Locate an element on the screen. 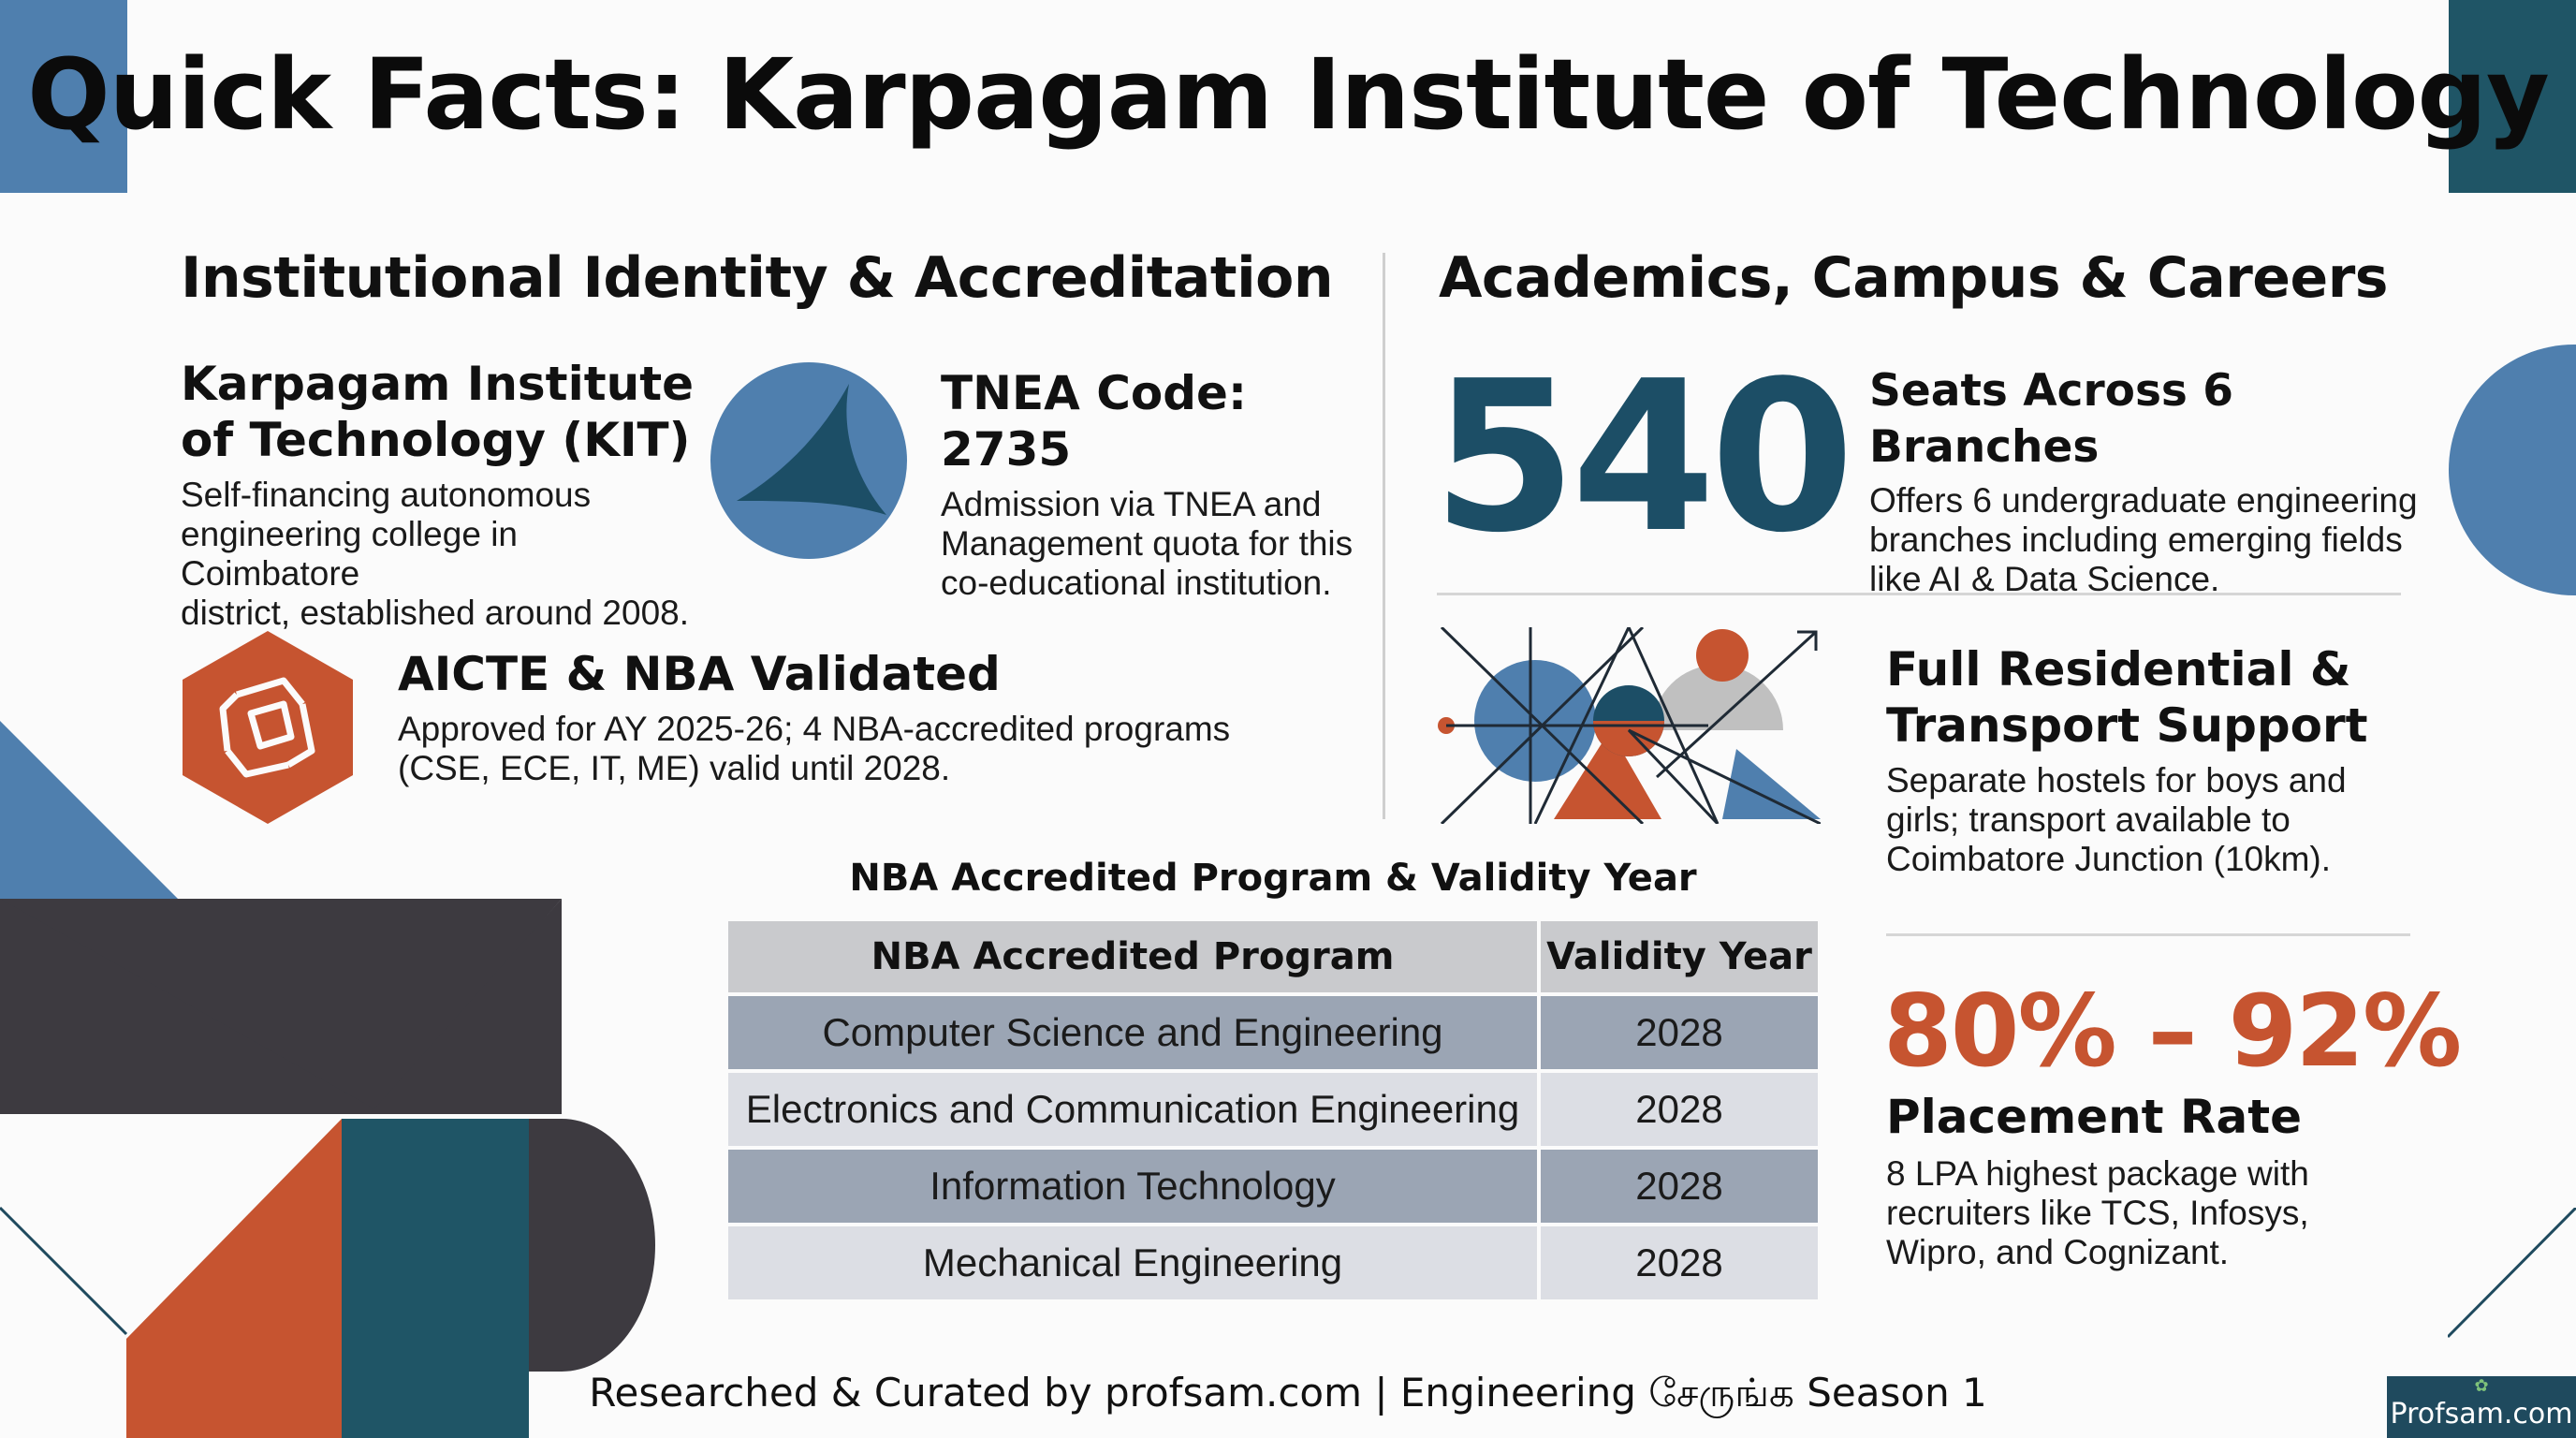 The image size is (2576, 1438). section-heading-left: Institutional Identity & Accreditation is located at coordinates (757, 278).